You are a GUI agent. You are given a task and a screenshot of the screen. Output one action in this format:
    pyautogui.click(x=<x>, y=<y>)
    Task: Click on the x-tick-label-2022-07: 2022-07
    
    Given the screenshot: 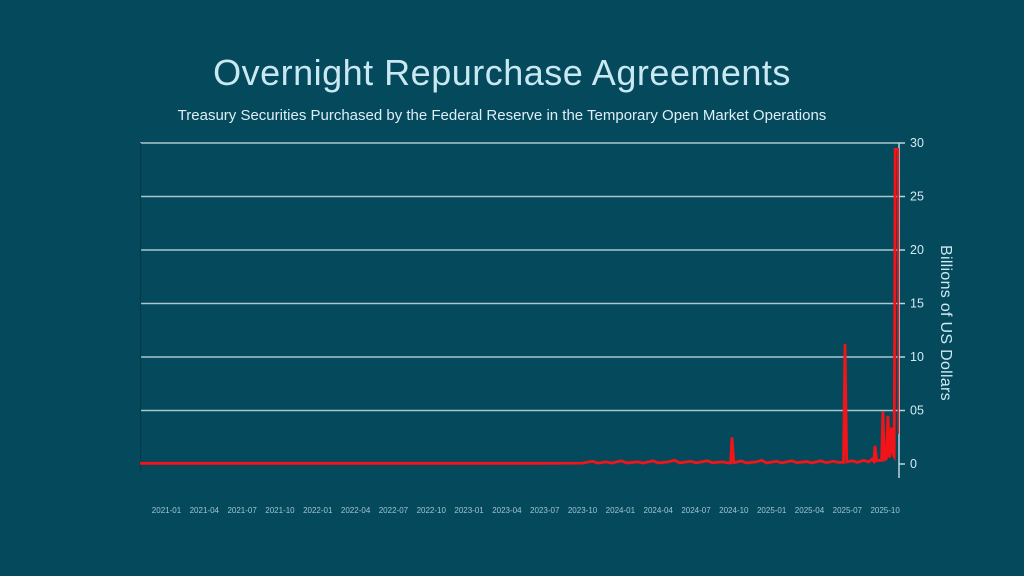 What is the action you would take?
    pyautogui.click(x=394, y=510)
    